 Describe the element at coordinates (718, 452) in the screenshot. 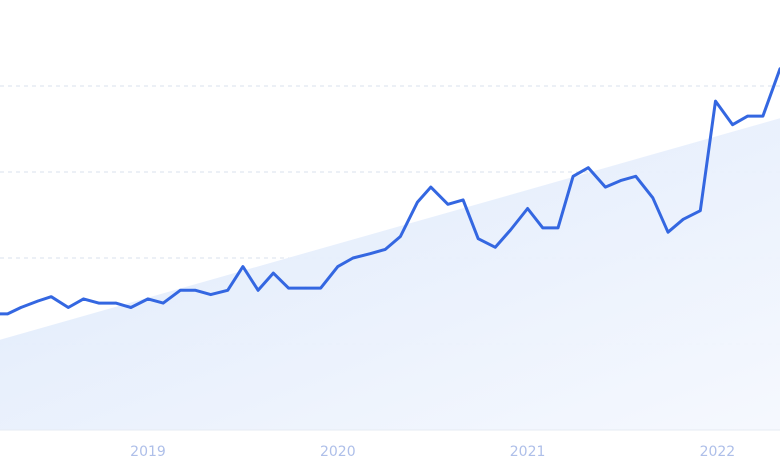

I see `x-tick-label: 2022` at that location.